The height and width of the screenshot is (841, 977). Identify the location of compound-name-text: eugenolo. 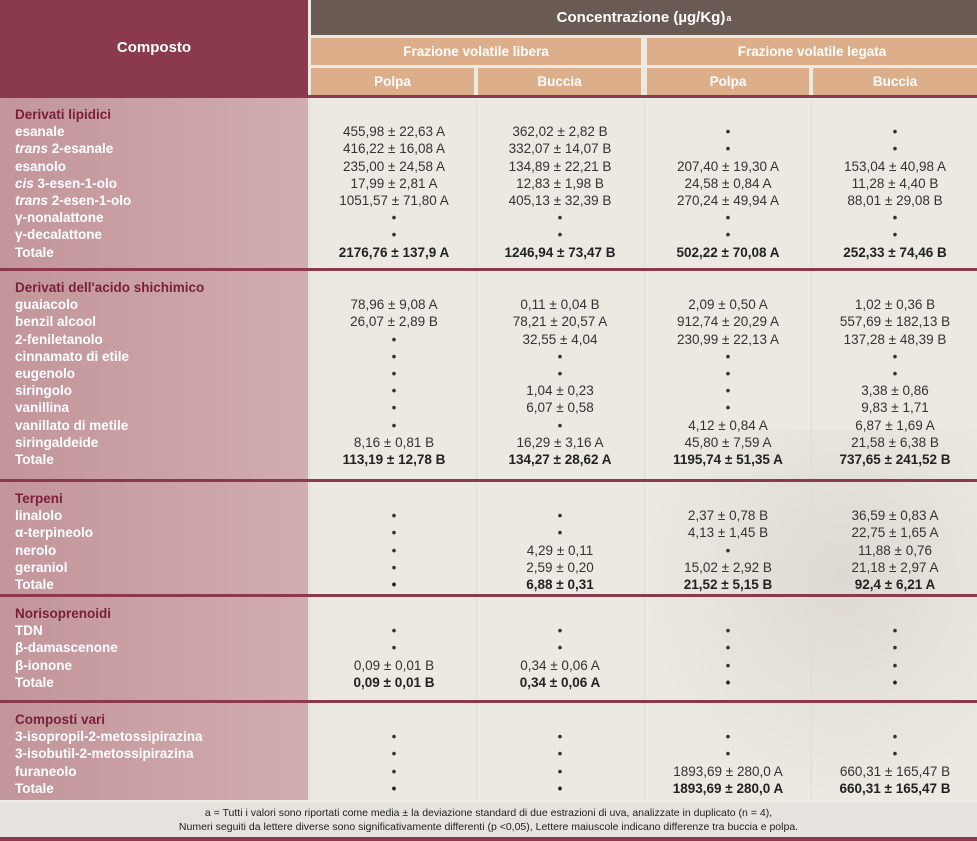
(45, 373).